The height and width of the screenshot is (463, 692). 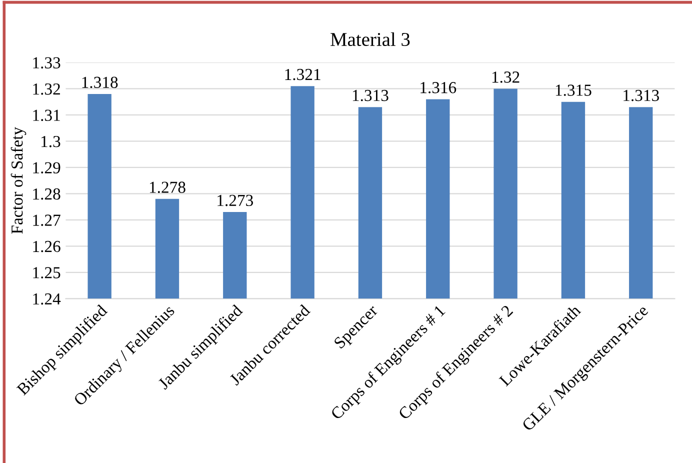 What do you see at coordinates (438, 88) in the screenshot?
I see `data-label: 1.316` at bounding box center [438, 88].